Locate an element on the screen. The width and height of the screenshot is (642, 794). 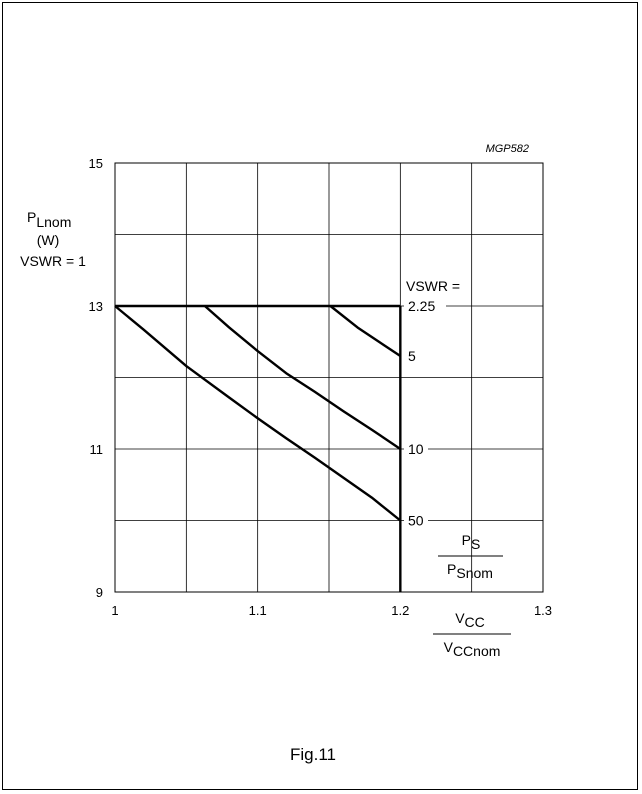
figure-caption: Fig.11 is located at coordinates (313, 754).